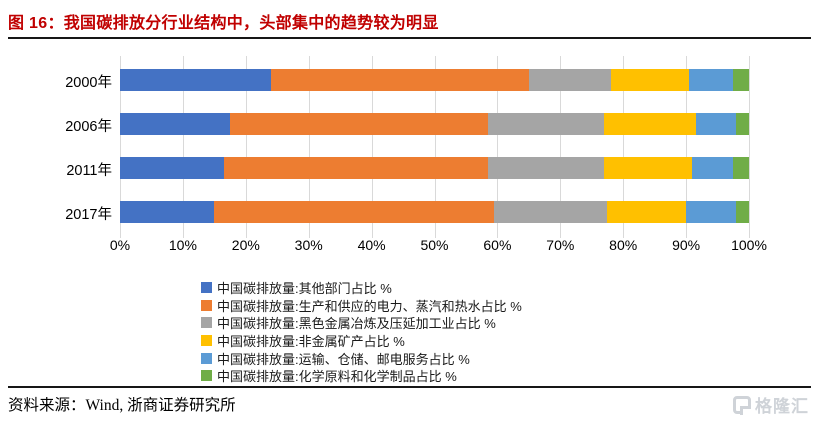 The height and width of the screenshot is (423, 819). I want to click on source-note: 资料来源：Wind, 浙商证券研究所, so click(122, 405).